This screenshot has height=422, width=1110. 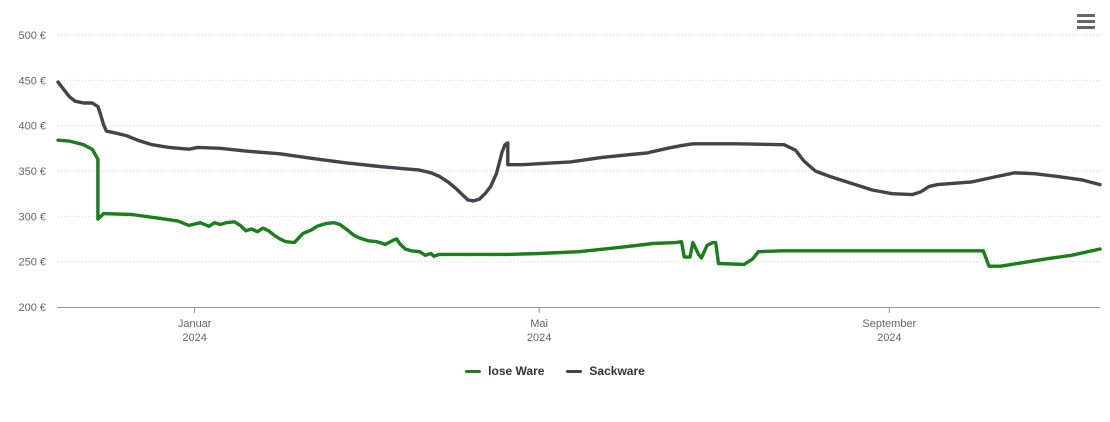 What do you see at coordinates (195, 324) in the screenshot?
I see `x-axis-label-month: Januar` at bounding box center [195, 324].